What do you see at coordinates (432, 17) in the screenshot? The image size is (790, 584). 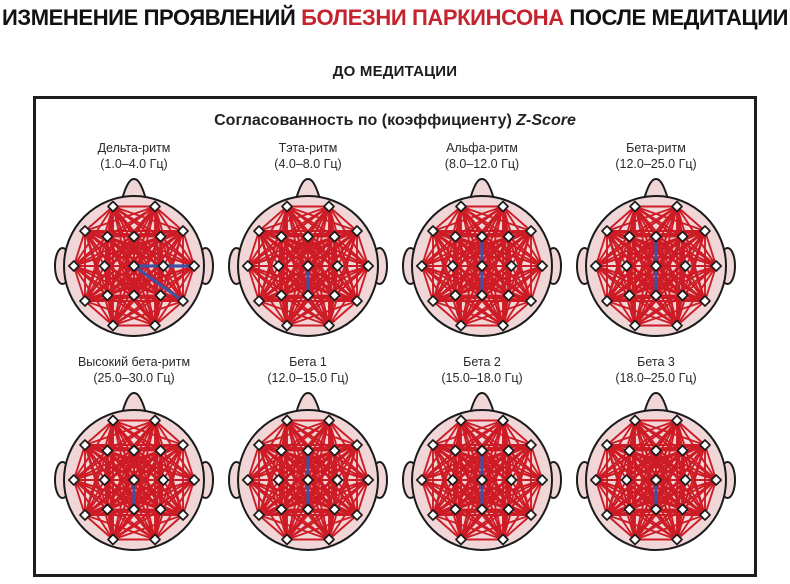 I see `figure-title-highlight: БОЛЕЗНИ ПАРКИНСОНА` at bounding box center [432, 17].